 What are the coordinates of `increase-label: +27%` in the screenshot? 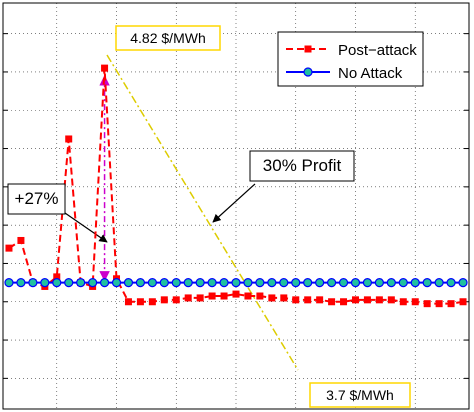 It's located at (37, 198).